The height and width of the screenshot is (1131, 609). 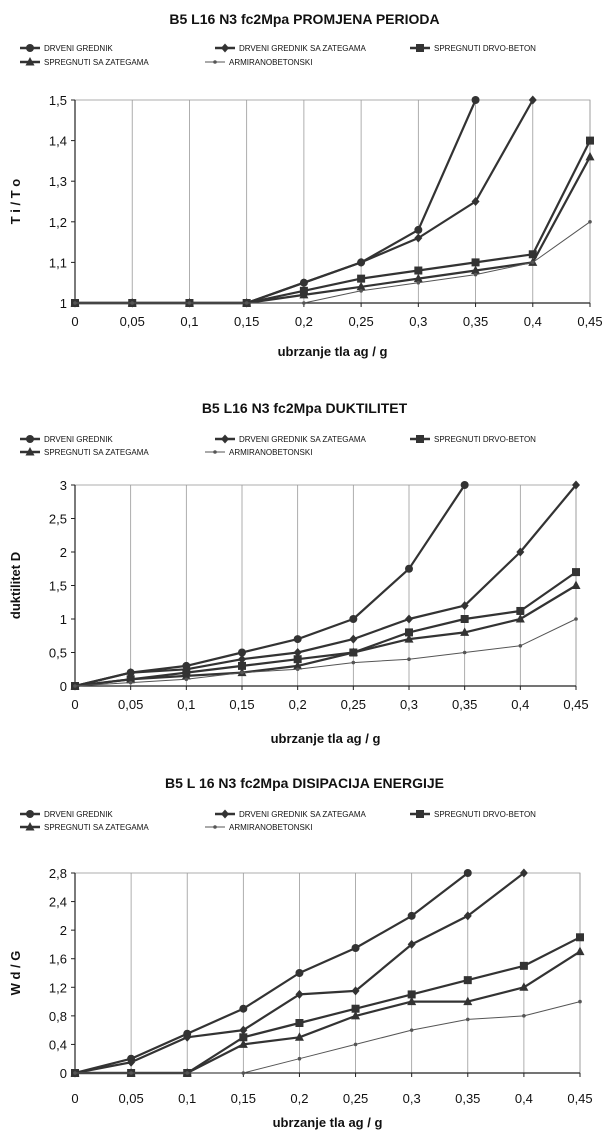 What do you see at coordinates (58, 959) in the screenshot?
I see `y-tick-label: 1,6` at bounding box center [58, 959].